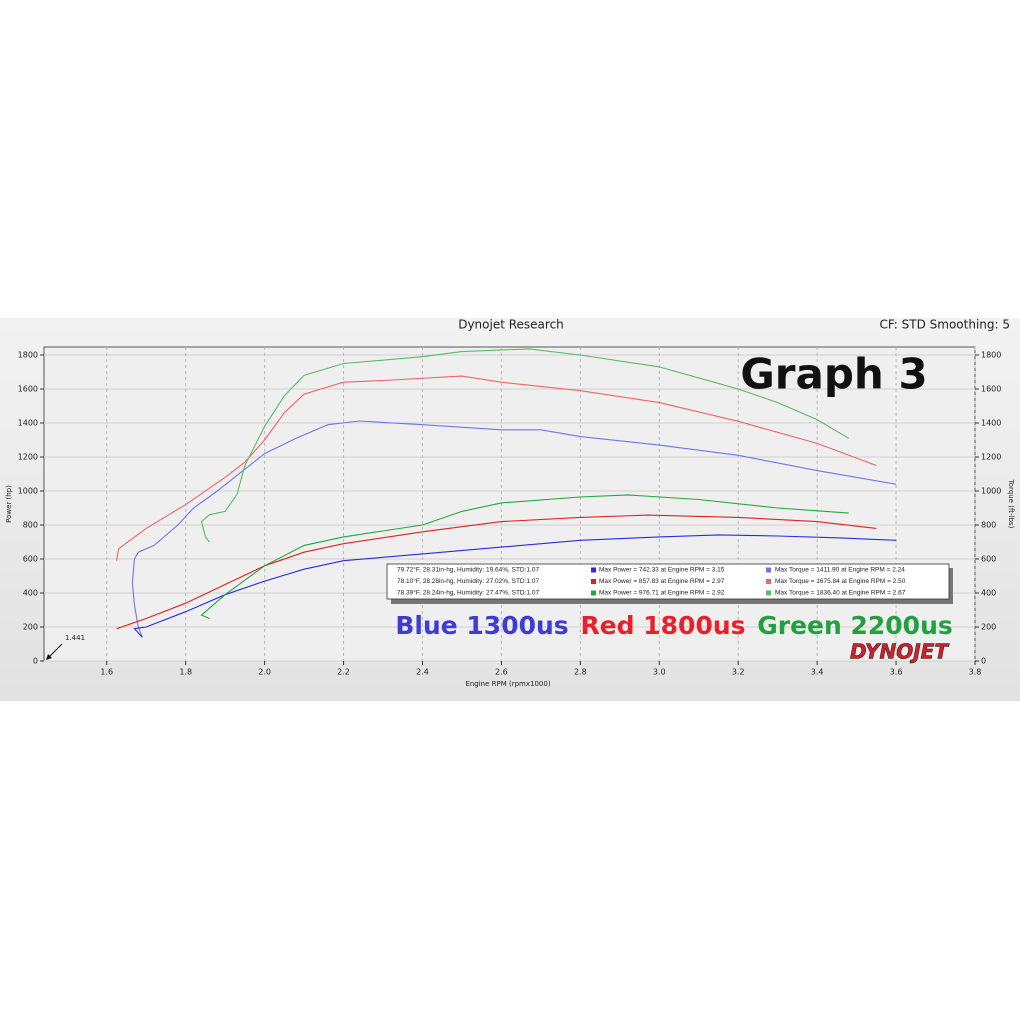 The height and width of the screenshot is (1020, 1020). Describe the element at coordinates (35, 661) in the screenshot. I see `y-tick-label: 0` at that location.